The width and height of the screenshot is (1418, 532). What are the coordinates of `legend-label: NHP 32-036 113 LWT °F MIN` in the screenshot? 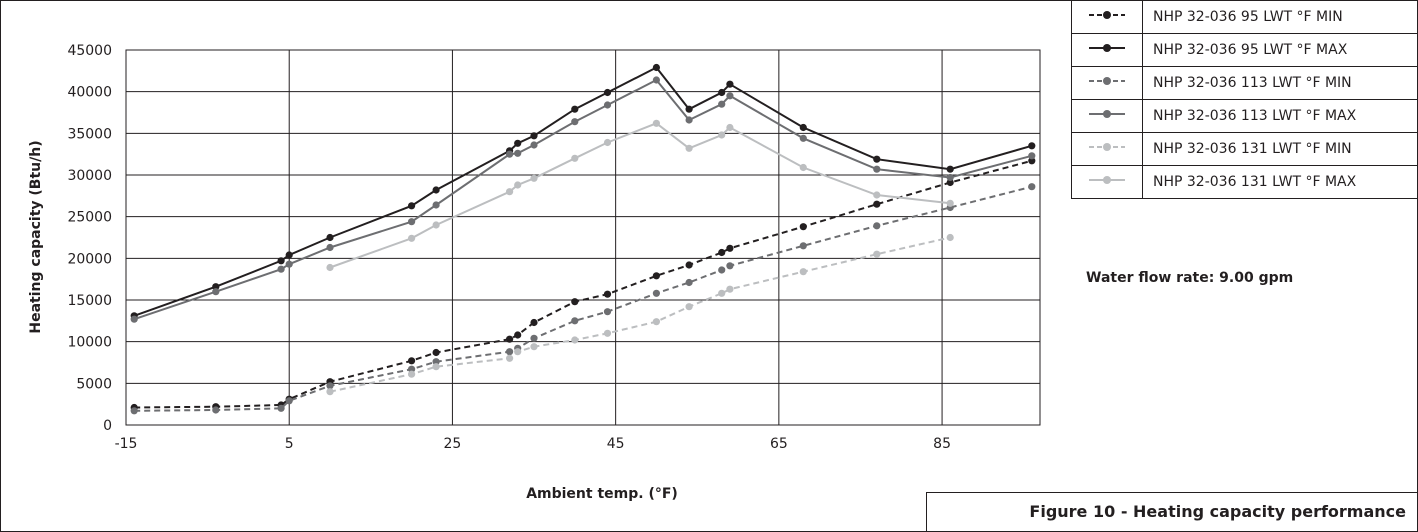 It's located at (1280, 83).